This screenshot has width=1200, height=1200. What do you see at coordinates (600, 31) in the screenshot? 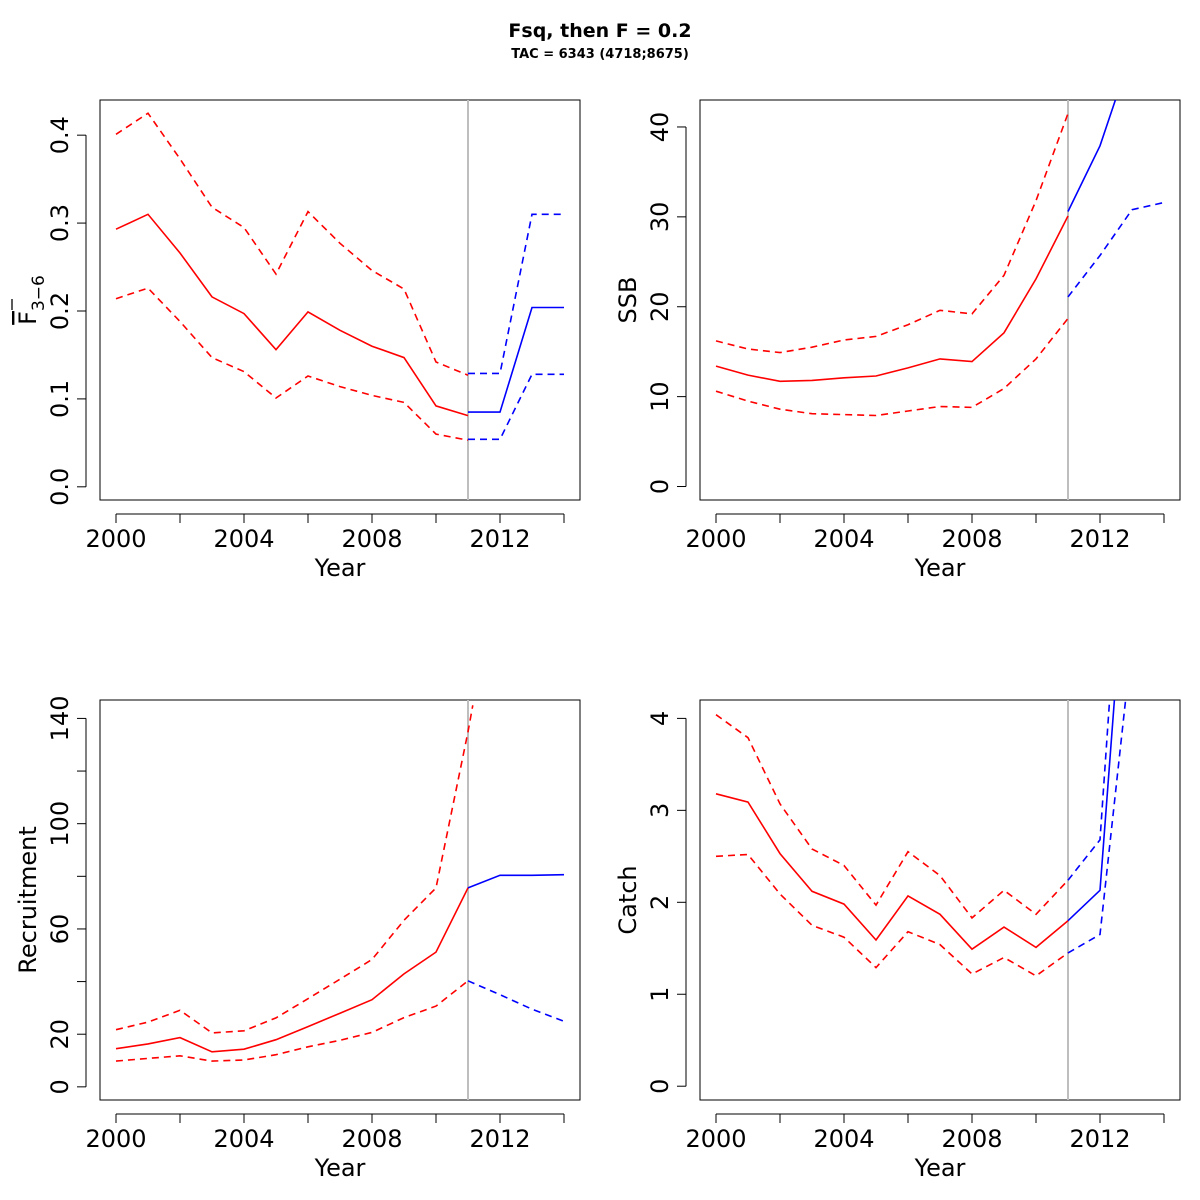
I see `chart-title: Fsq, then F = 0.2` at bounding box center [600, 31].